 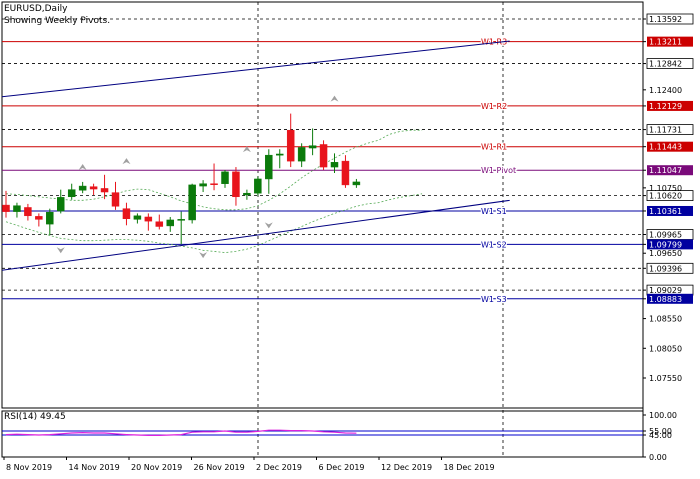 What do you see at coordinates (29, 467) in the screenshot?
I see `time-axis-label: 8 Nov 2019` at bounding box center [29, 467].